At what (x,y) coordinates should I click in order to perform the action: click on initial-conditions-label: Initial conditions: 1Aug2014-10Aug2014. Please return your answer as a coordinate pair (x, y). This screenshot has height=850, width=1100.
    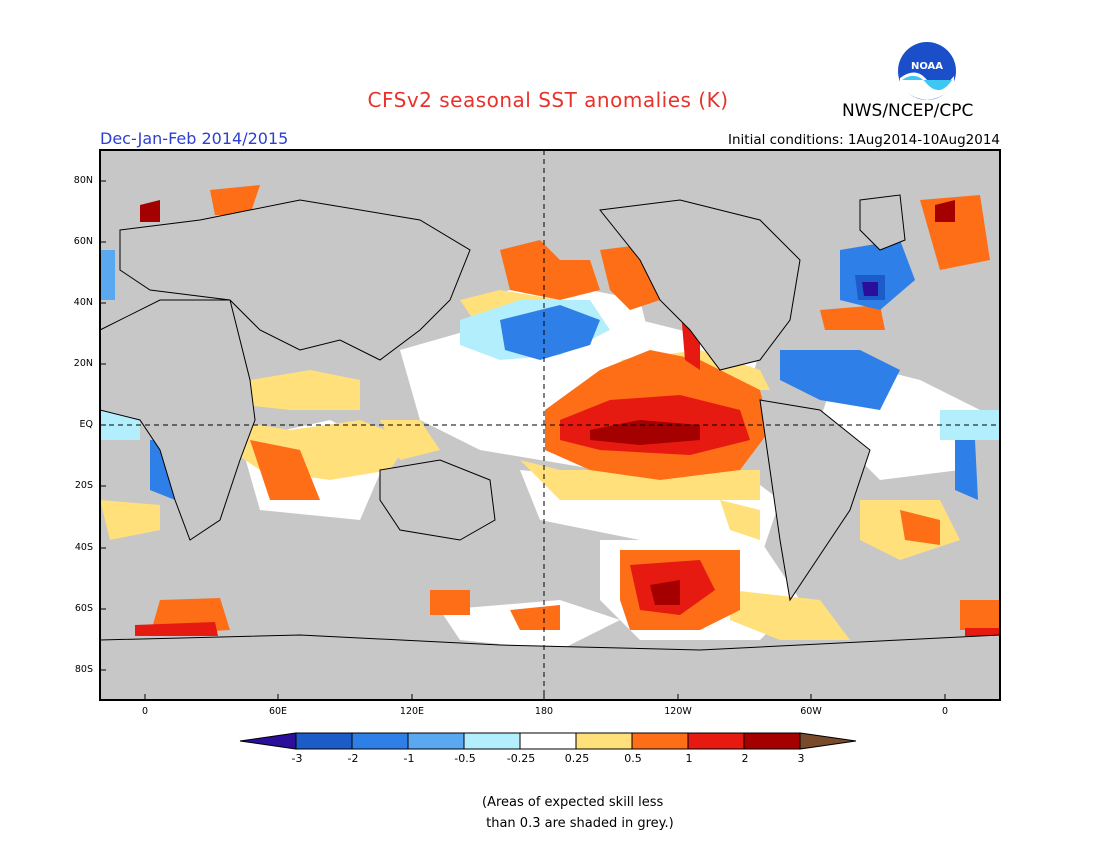
    Looking at the image, I should click on (863, 140).